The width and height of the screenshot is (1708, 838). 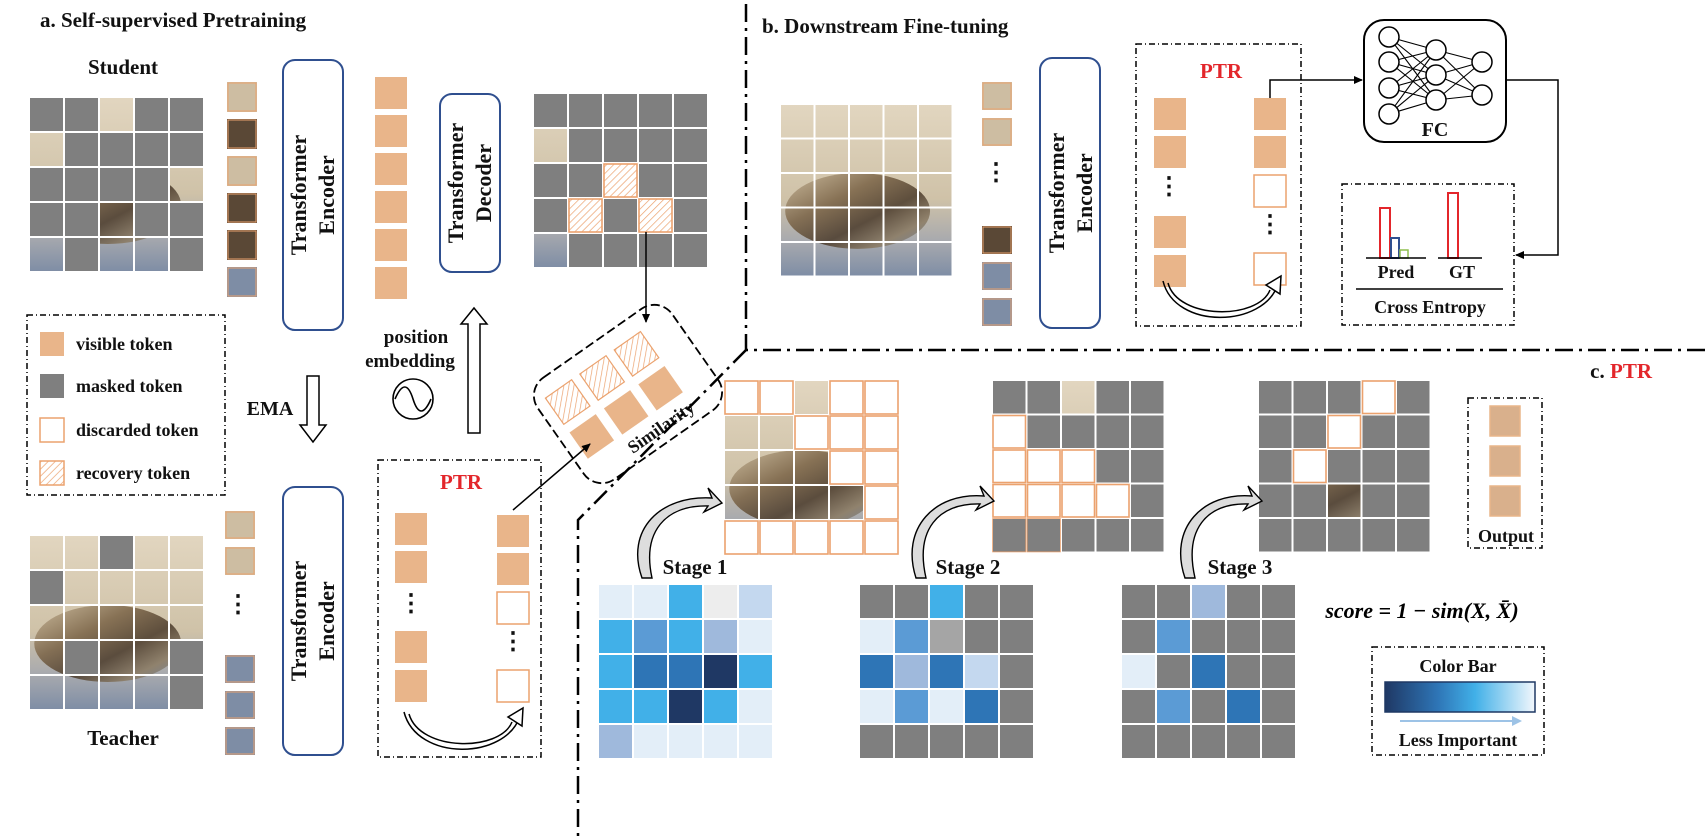 What do you see at coordinates (620, 180) in the screenshot?
I see `reconstructed-patch-grid` at bounding box center [620, 180].